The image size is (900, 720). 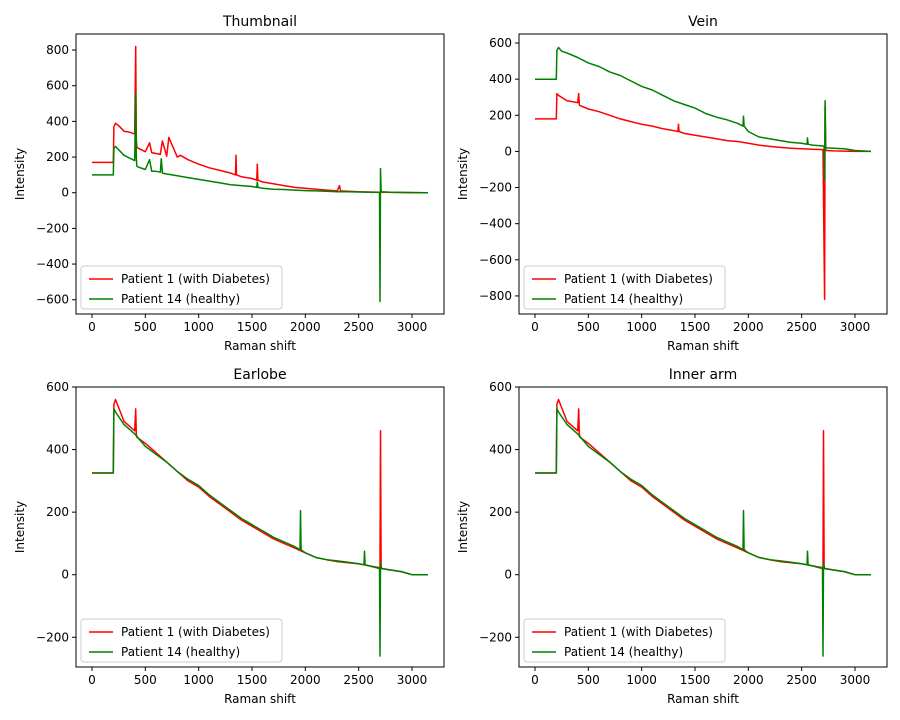 I want to click on subplot-title: Earlobe, so click(x=259, y=375).